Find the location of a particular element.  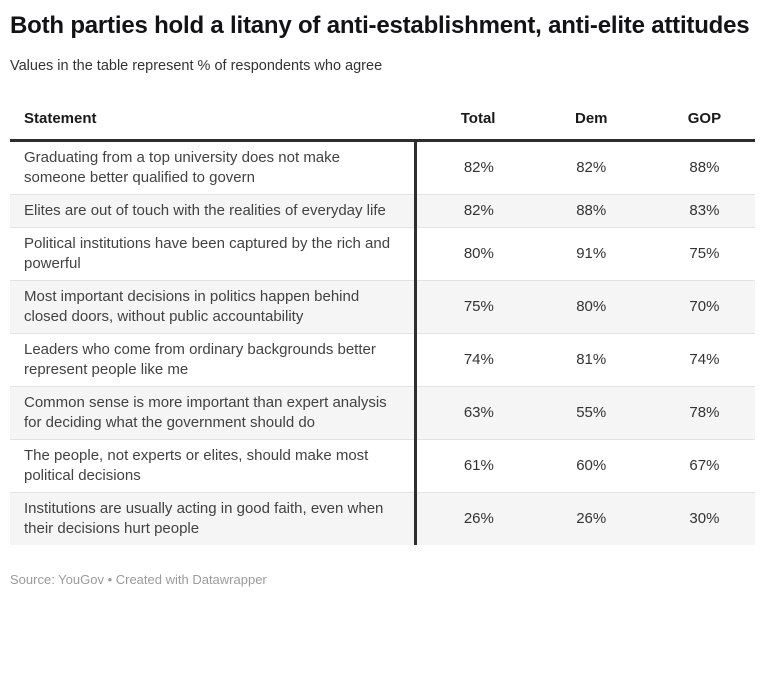

gop-value-cell: 74% is located at coordinates (698, 360).